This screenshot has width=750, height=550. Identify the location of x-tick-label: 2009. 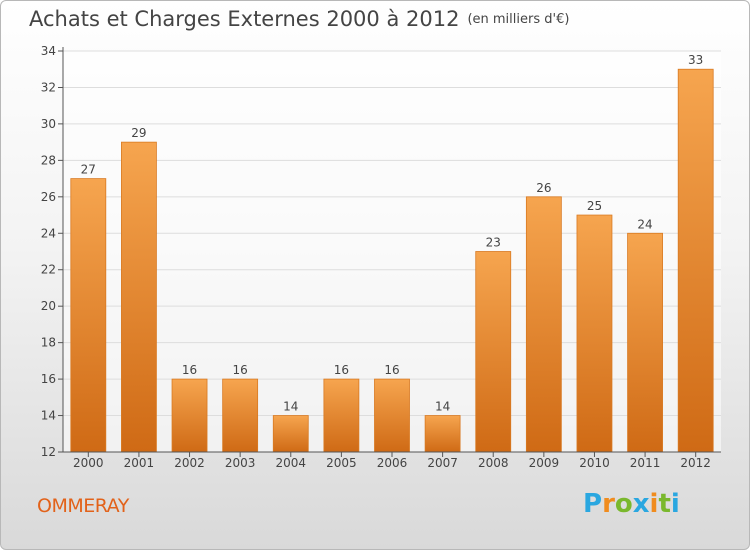
(544, 463).